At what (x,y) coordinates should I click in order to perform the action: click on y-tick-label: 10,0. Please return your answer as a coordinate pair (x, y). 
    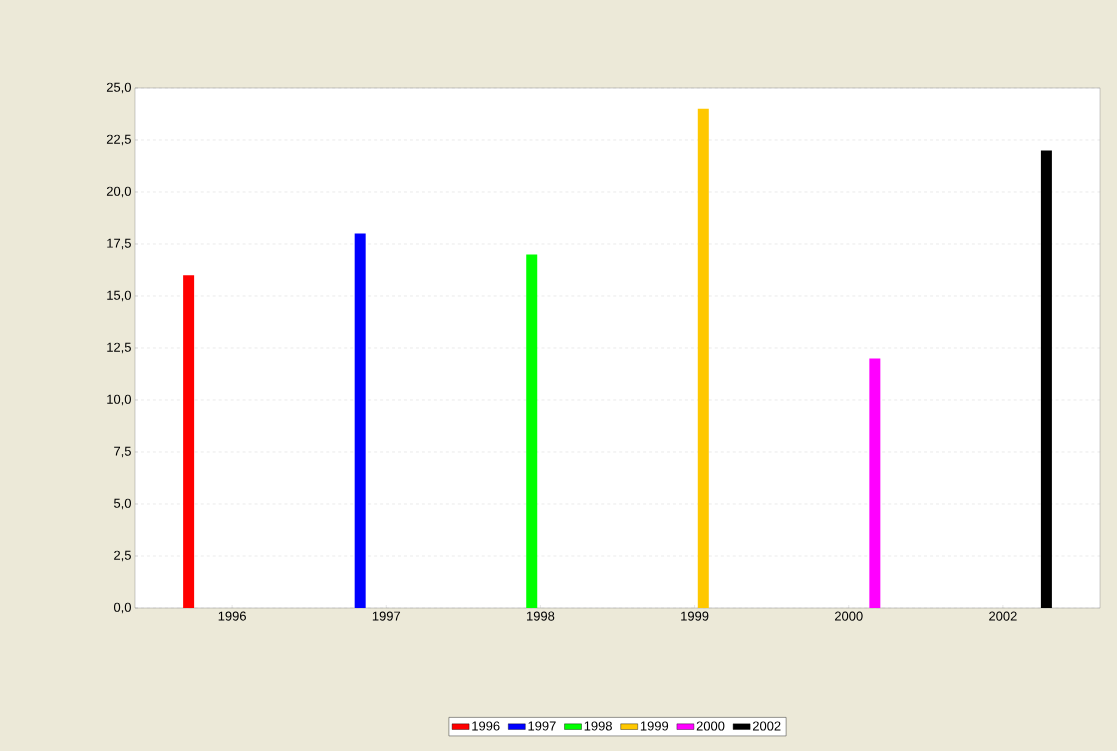
    Looking at the image, I should click on (119, 400).